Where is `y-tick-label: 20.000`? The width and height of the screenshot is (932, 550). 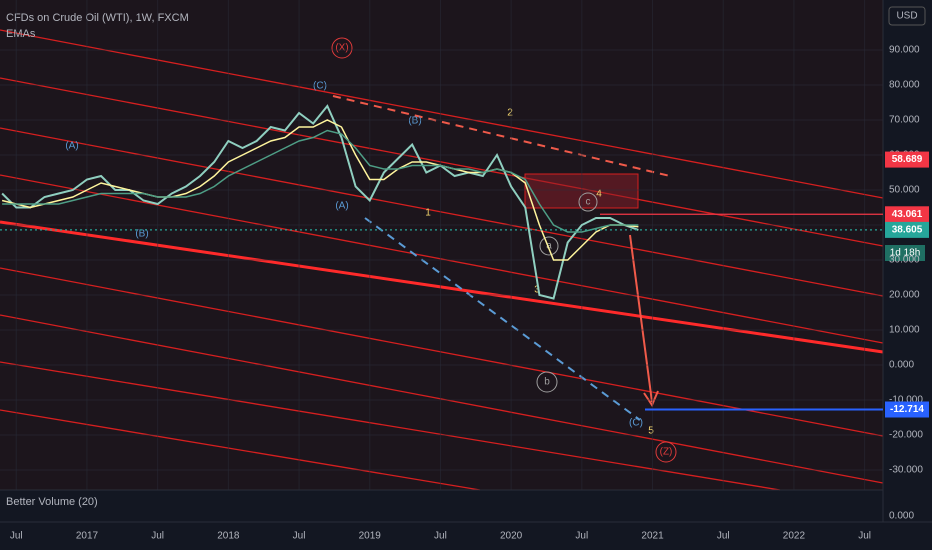 y-tick-label: 20.000 is located at coordinates (904, 295).